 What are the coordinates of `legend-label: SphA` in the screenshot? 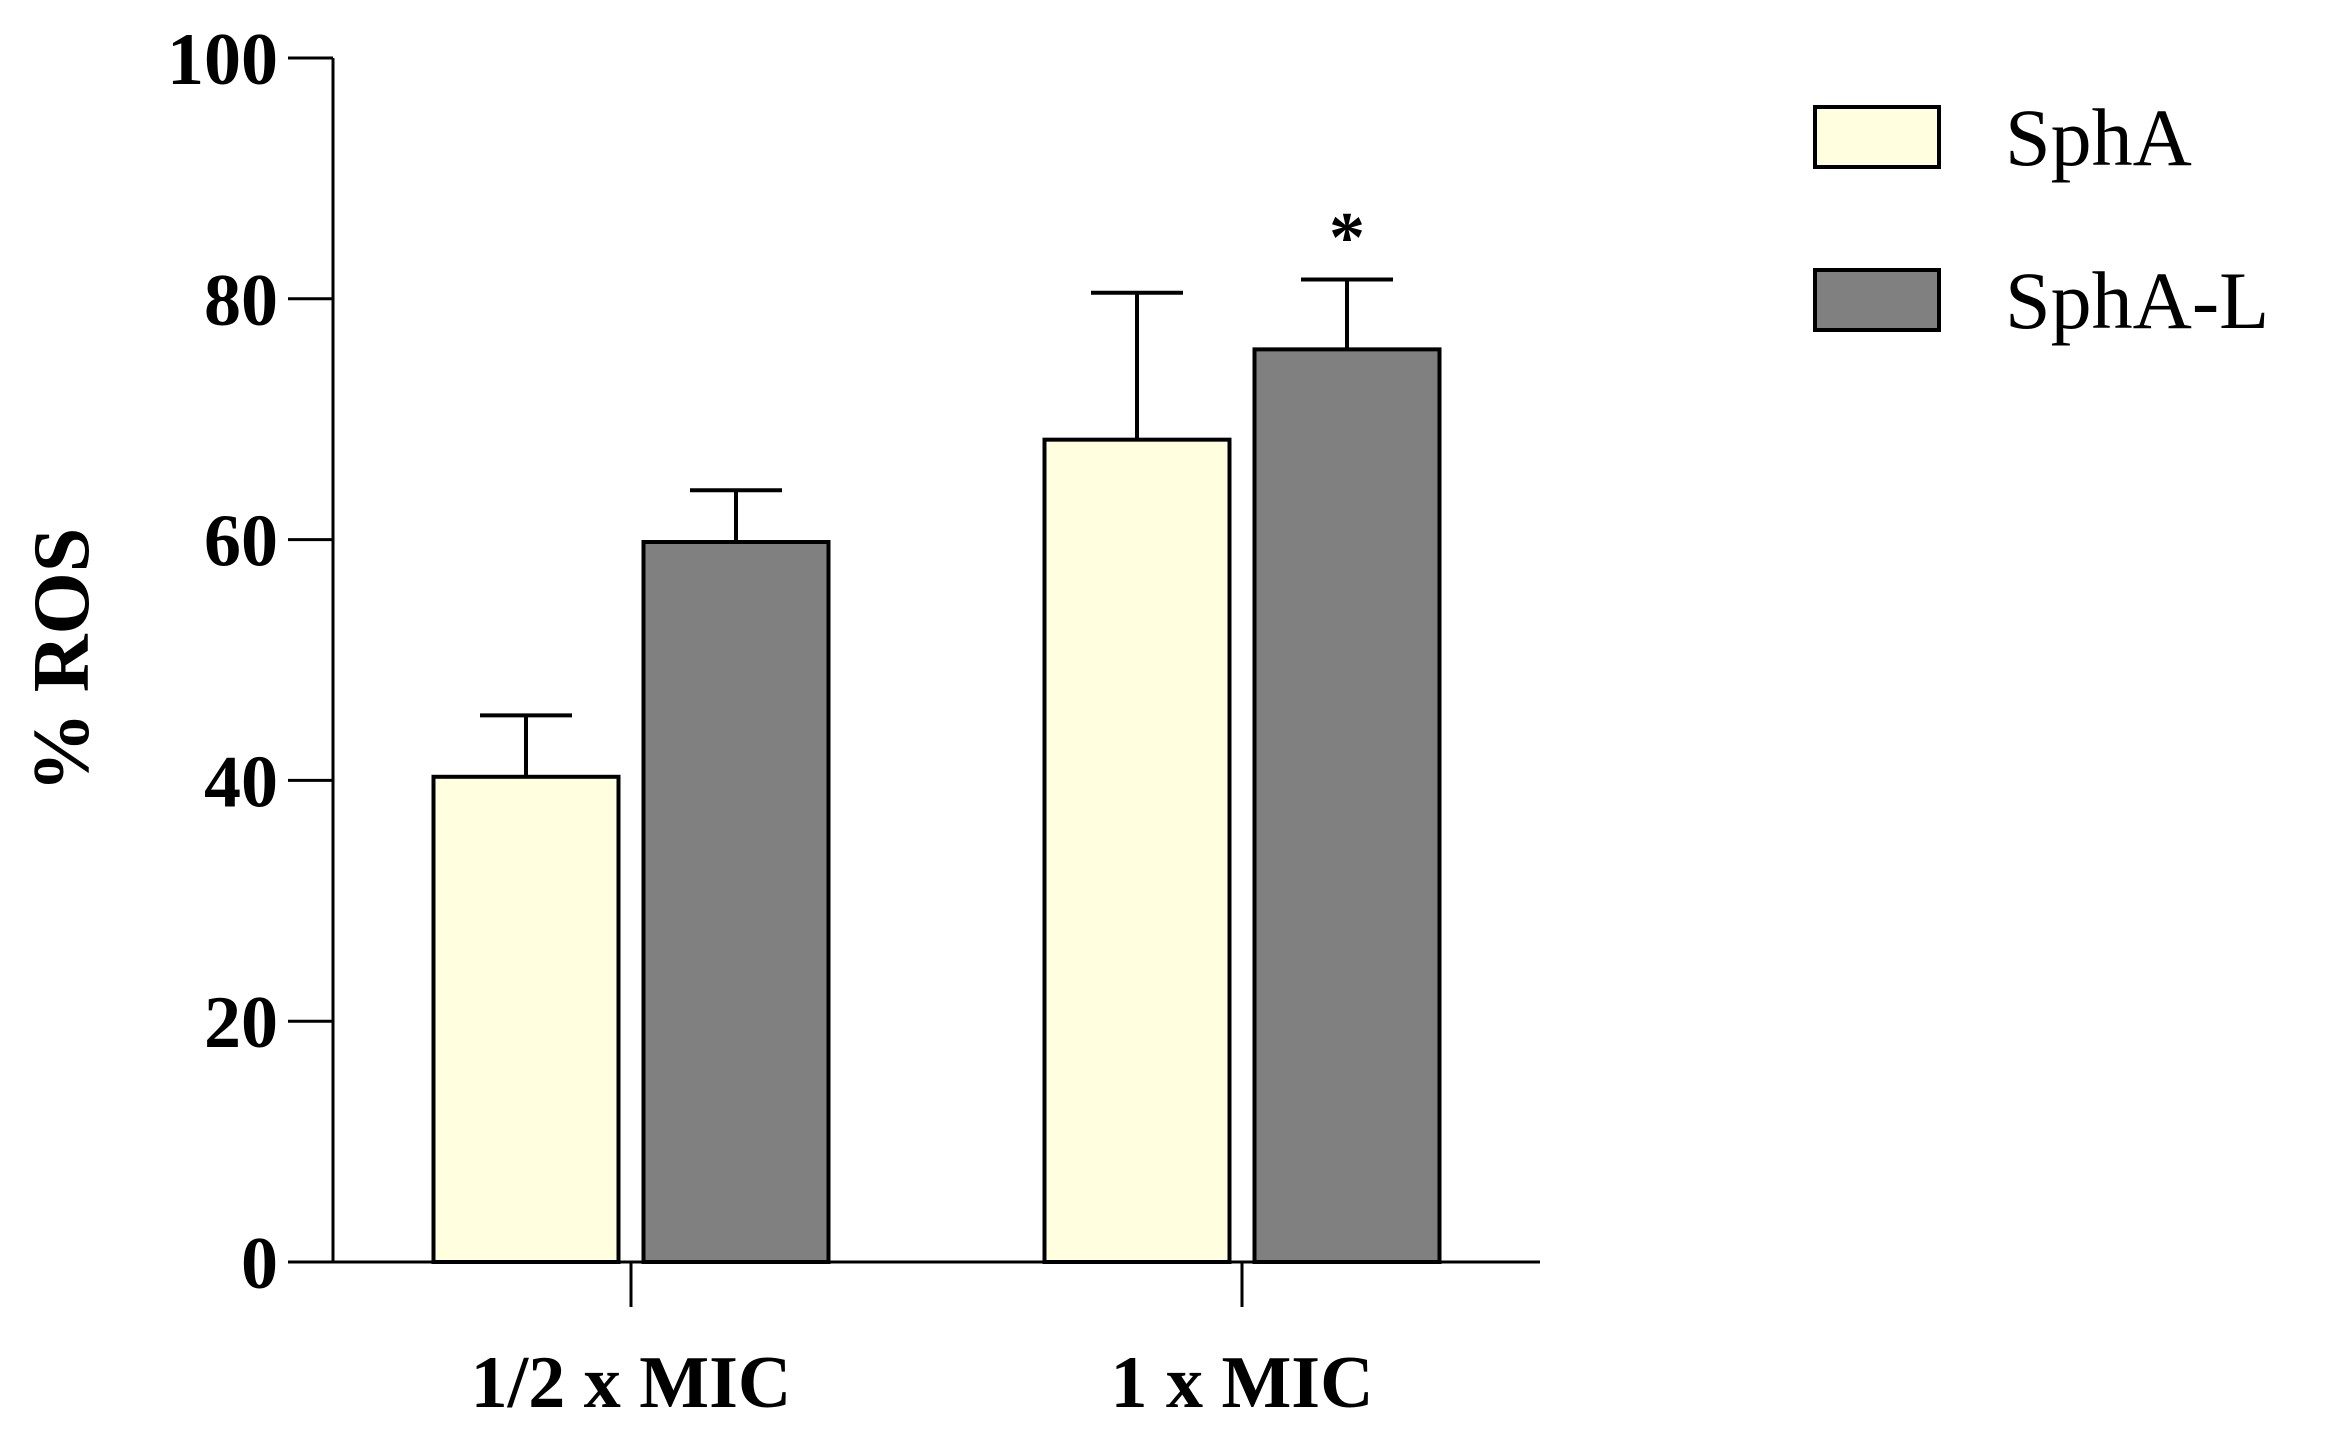 It's located at (2098, 137).